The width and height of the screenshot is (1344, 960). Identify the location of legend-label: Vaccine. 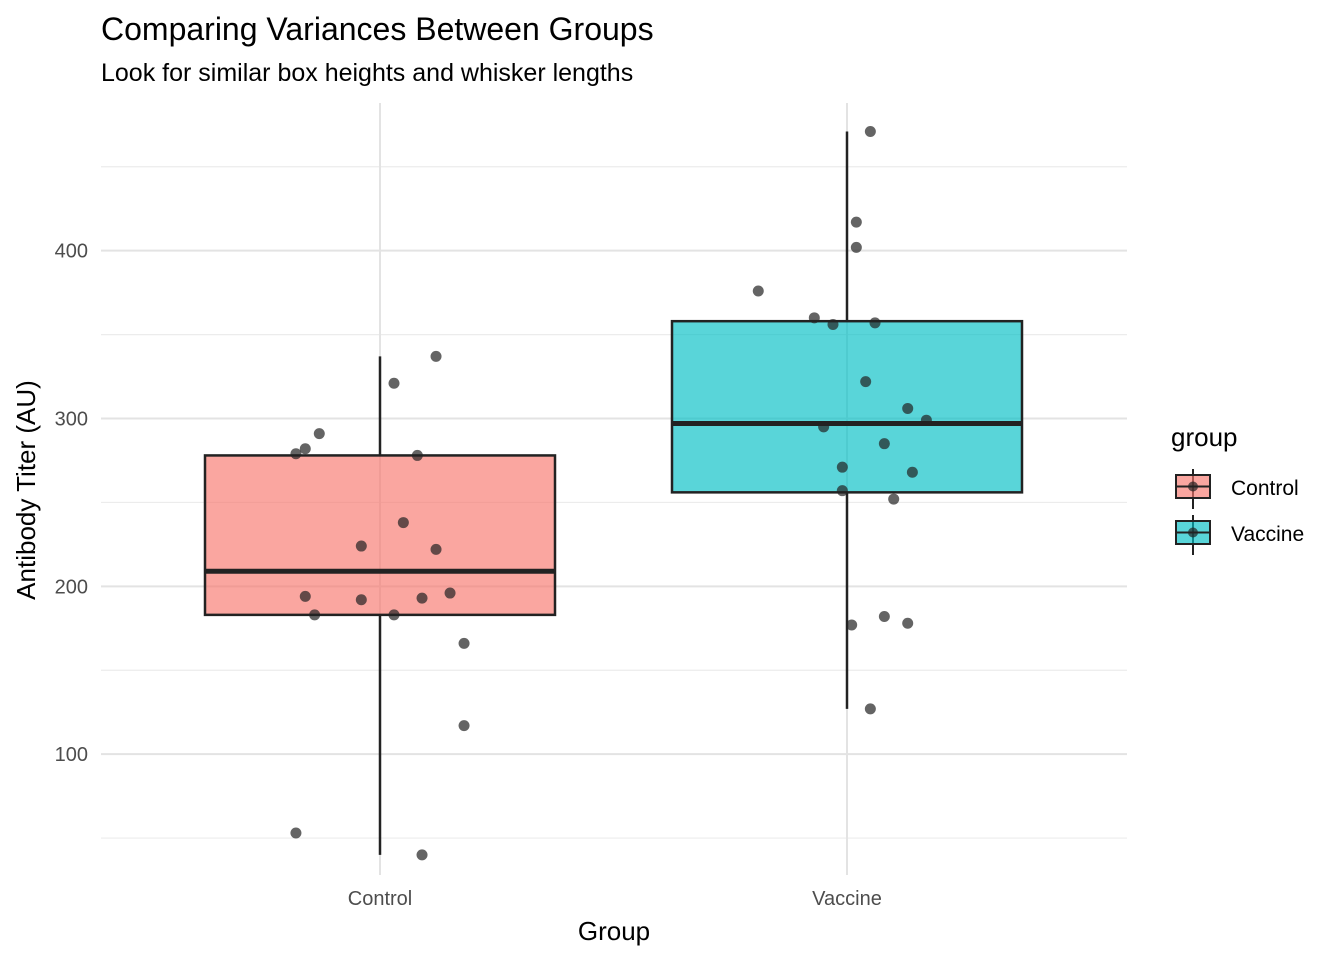
(1267, 534).